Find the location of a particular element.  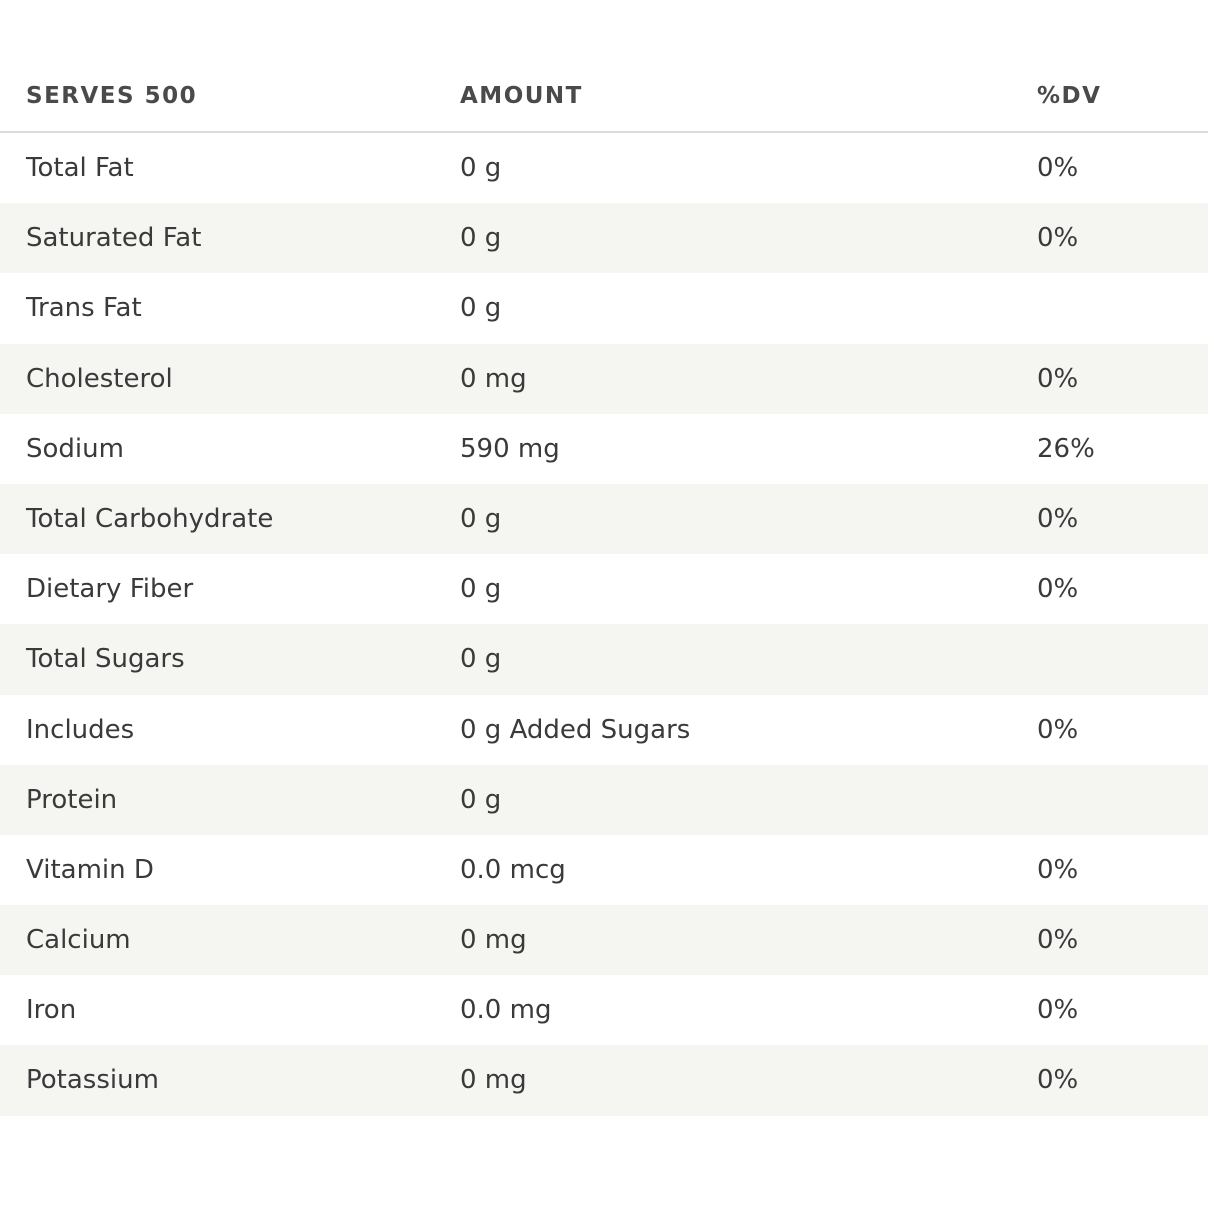

table-row: Protein 0 g is located at coordinates (604, 799).